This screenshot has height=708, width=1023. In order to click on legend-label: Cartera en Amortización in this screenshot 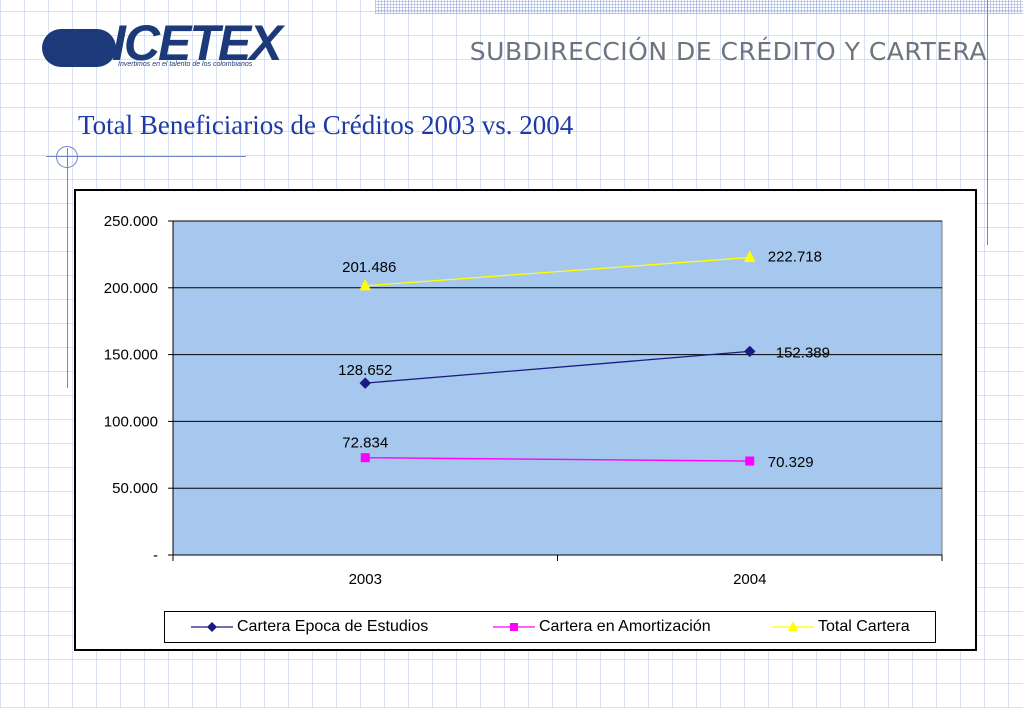, I will do `click(625, 626)`.